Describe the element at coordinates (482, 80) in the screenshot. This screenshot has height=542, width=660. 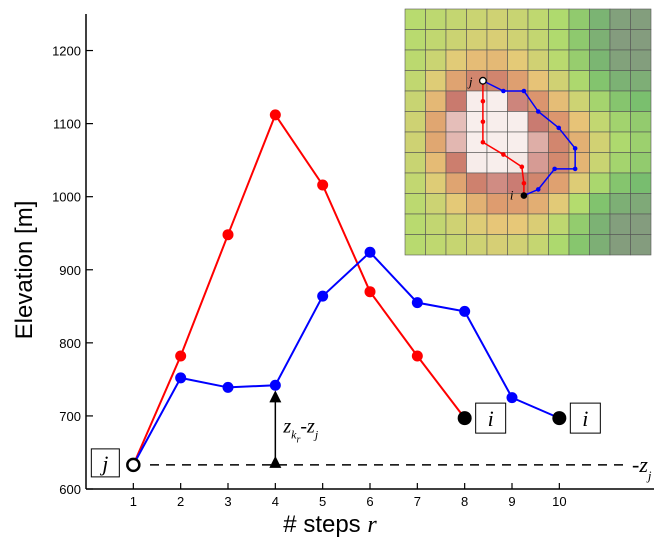
I see `inset-start-marker` at that location.